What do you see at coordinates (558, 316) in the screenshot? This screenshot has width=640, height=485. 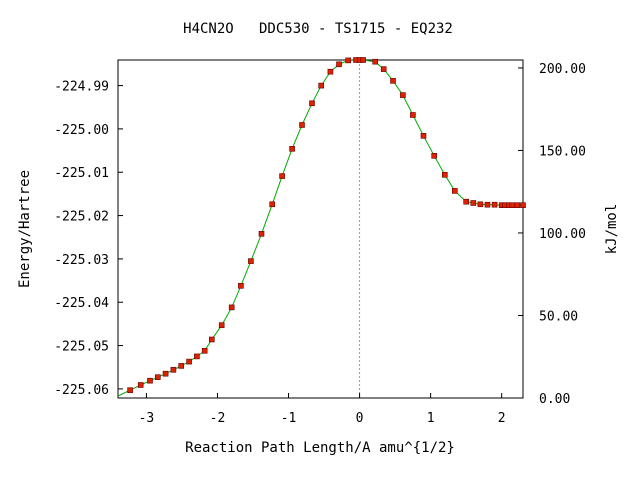 I see `y2-tick-label: 50.00` at bounding box center [558, 316].